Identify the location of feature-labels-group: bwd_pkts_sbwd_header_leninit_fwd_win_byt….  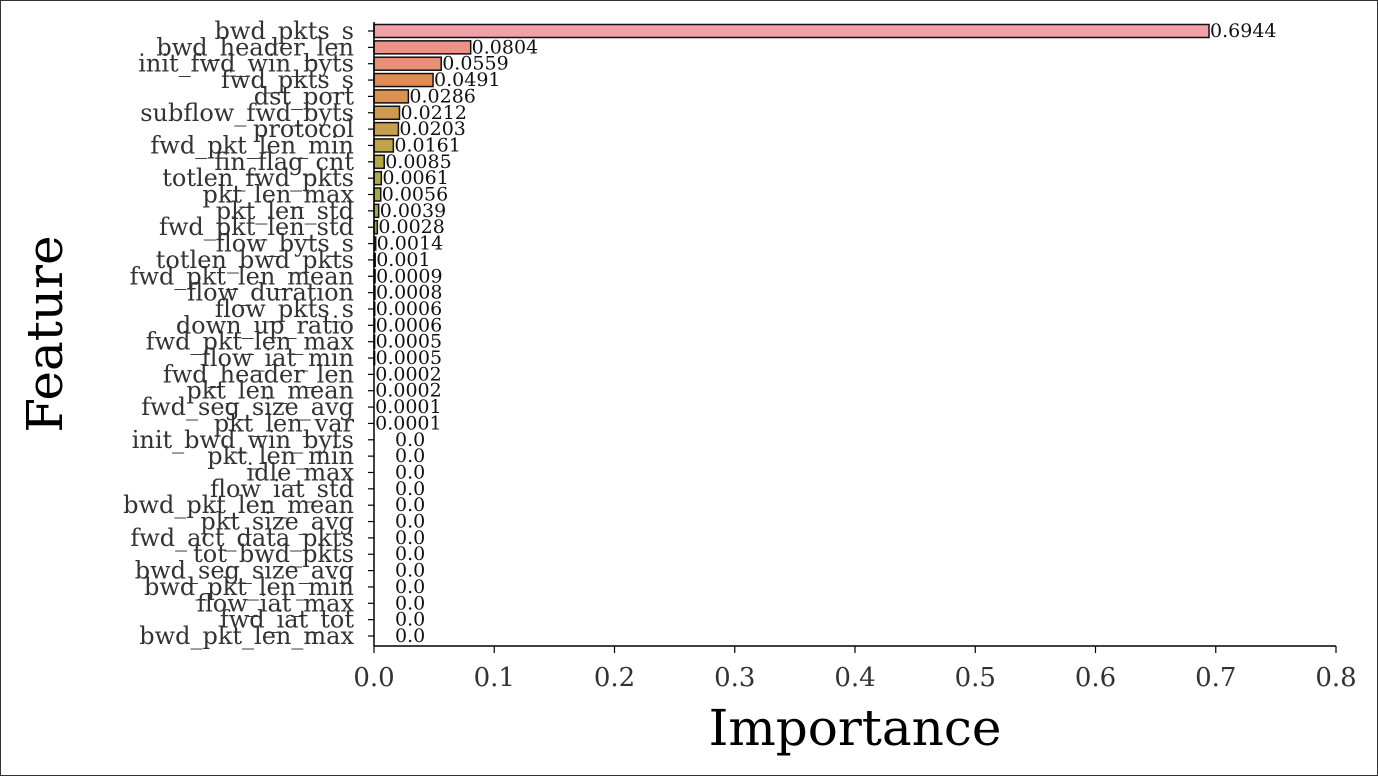
(248, 333).